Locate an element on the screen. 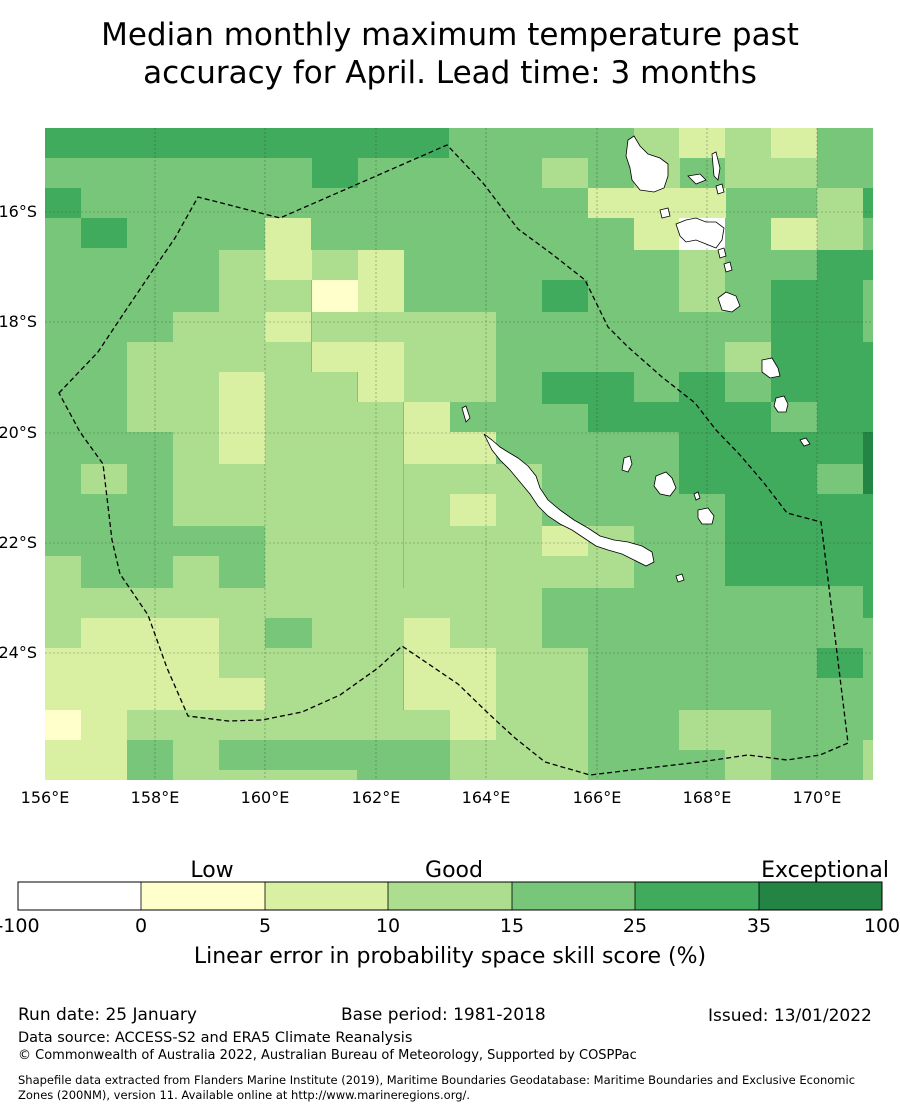  lat-tick-label: 24°S is located at coordinates (18, 652).